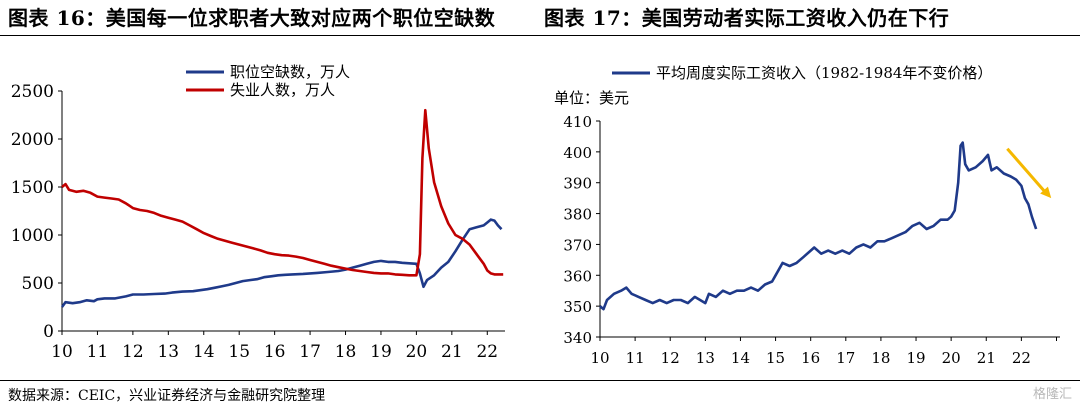 This screenshot has width=1080, height=407. Describe the element at coordinates (32, 140) in the screenshot. I see `y-tick-label: 2000` at that location.